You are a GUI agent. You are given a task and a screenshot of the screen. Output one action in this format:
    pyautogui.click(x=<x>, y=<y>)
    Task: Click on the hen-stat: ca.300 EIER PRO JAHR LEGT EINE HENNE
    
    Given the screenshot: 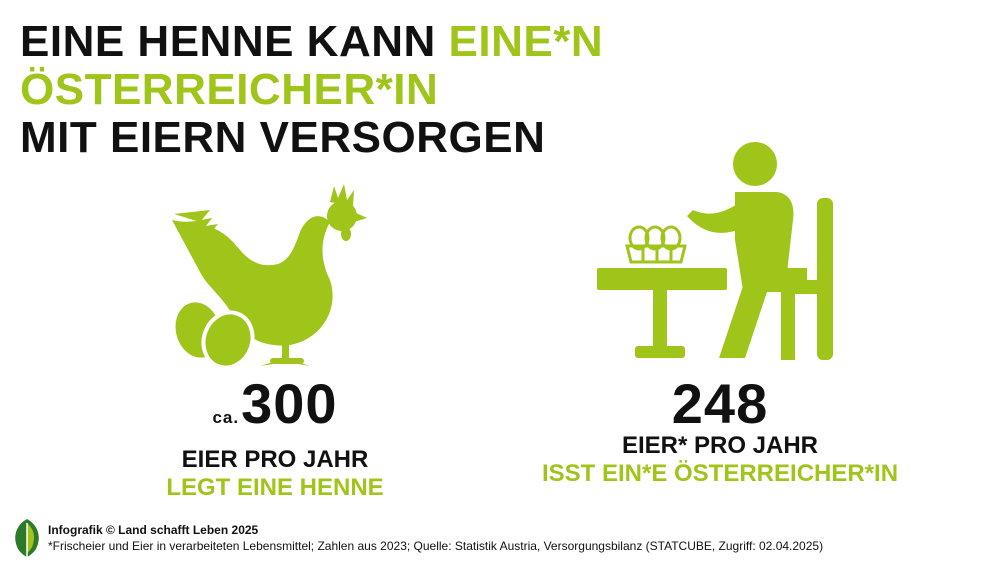 What is the action you would take?
    pyautogui.click(x=275, y=439)
    